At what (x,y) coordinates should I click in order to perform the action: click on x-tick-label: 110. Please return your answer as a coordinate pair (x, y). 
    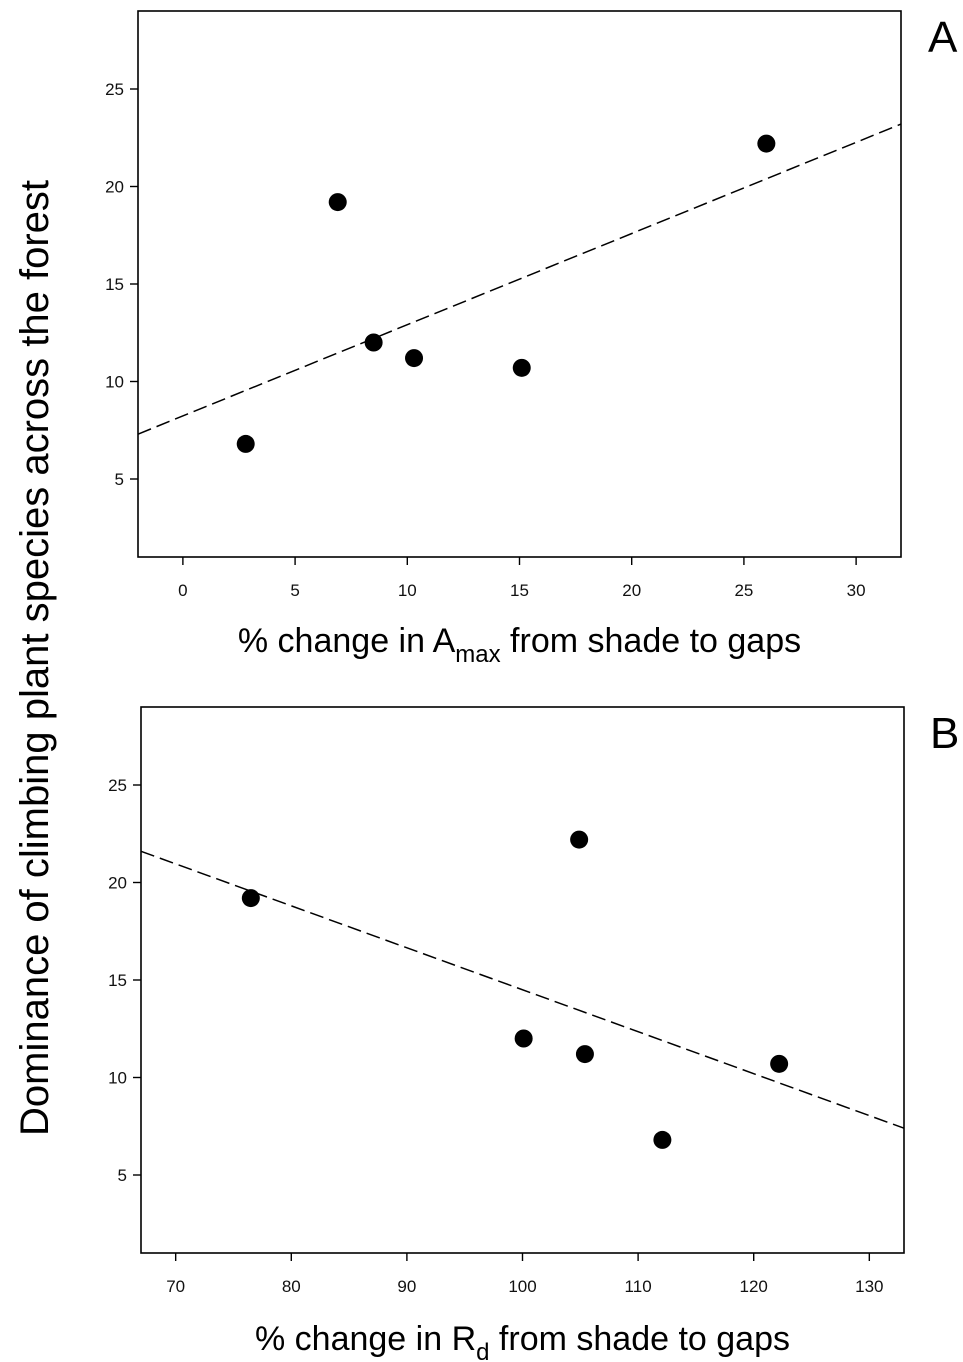
    Looking at the image, I should click on (638, 1286).